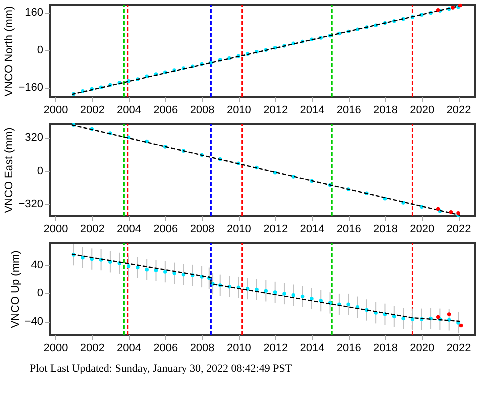 This screenshot has width=488, height=400. Describe the element at coordinates (34, 138) in the screenshot. I see `y-tick-label: 320` at that location.